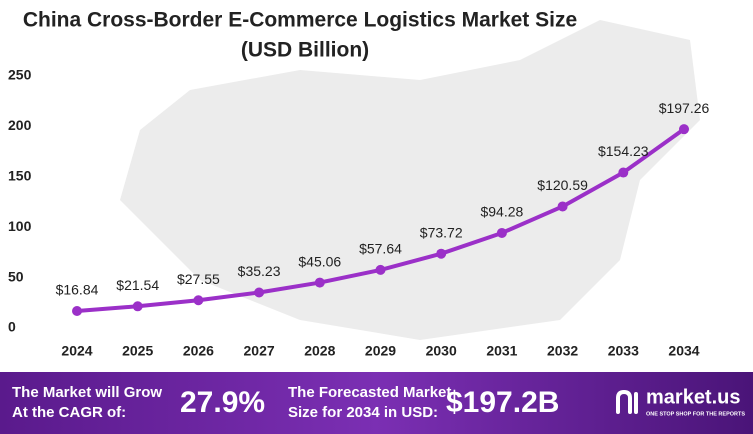  What do you see at coordinates (198, 351) in the screenshot?
I see `x-tick-label: 2026` at bounding box center [198, 351].